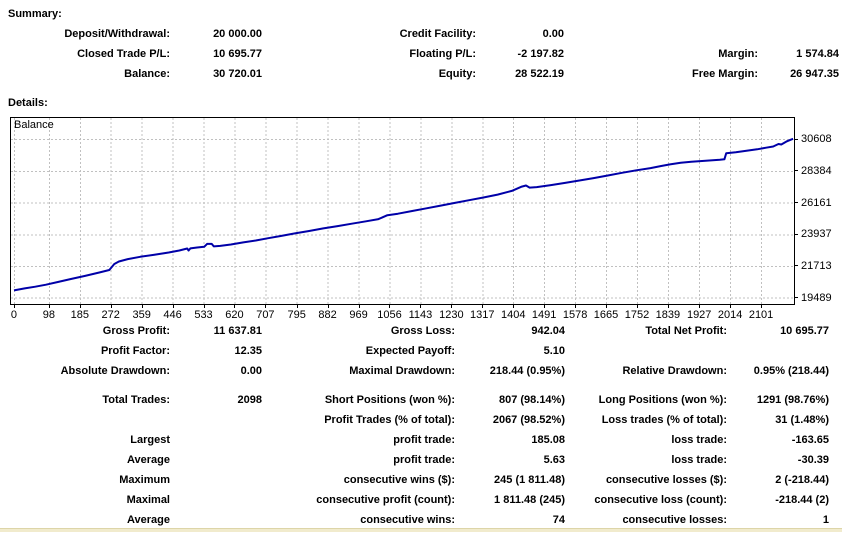 The height and width of the screenshot is (533, 842). What do you see at coordinates (554, 351) in the screenshot?
I see `stat-value: 5.10` at bounding box center [554, 351].